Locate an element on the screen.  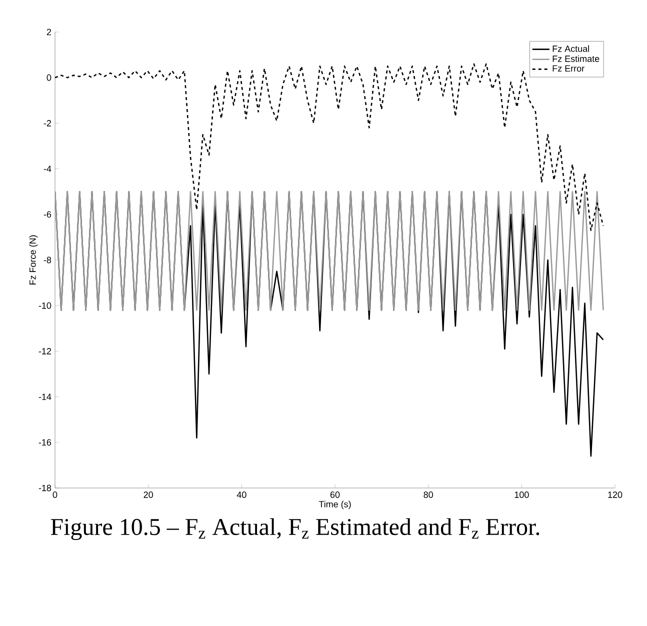
y-tick-label: -12 is located at coordinates (45, 351).